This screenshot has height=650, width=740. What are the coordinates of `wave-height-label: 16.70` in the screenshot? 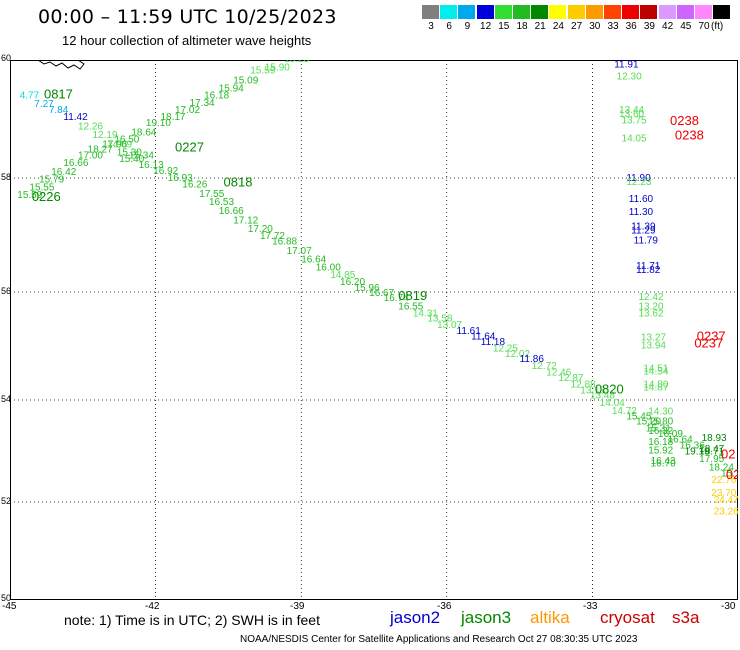 It's located at (663, 463).